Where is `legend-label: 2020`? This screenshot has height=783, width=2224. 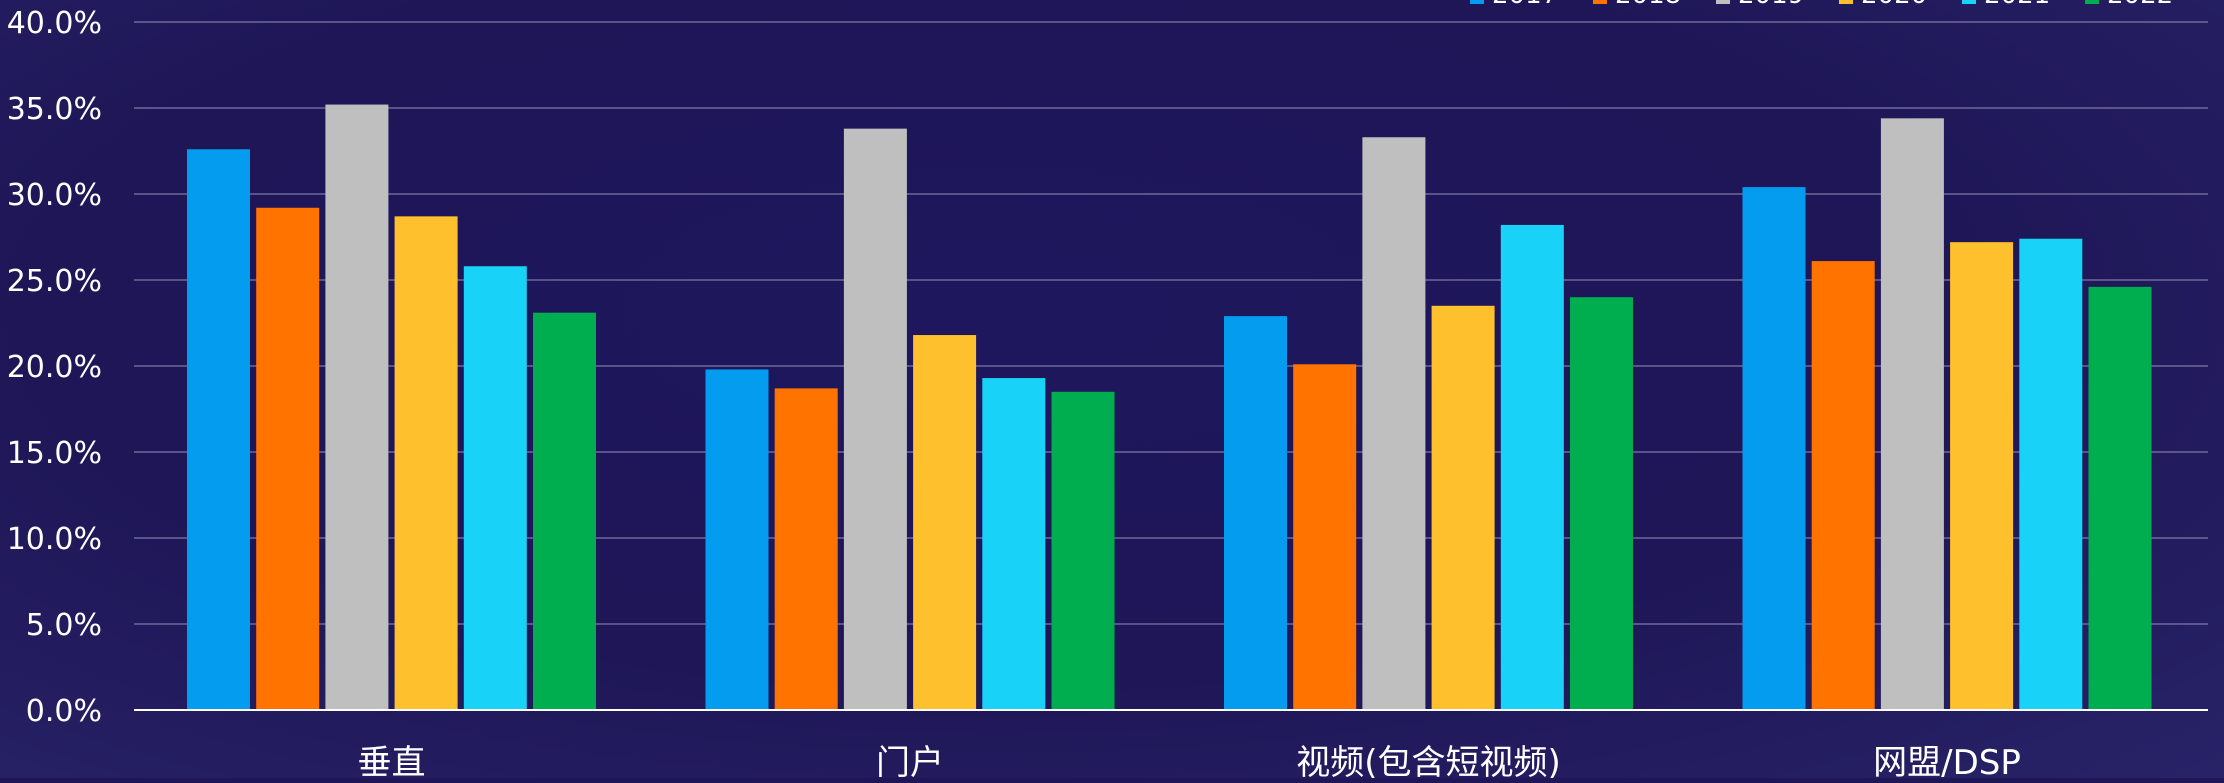 legend-label: 2020 is located at coordinates (1894, 5).